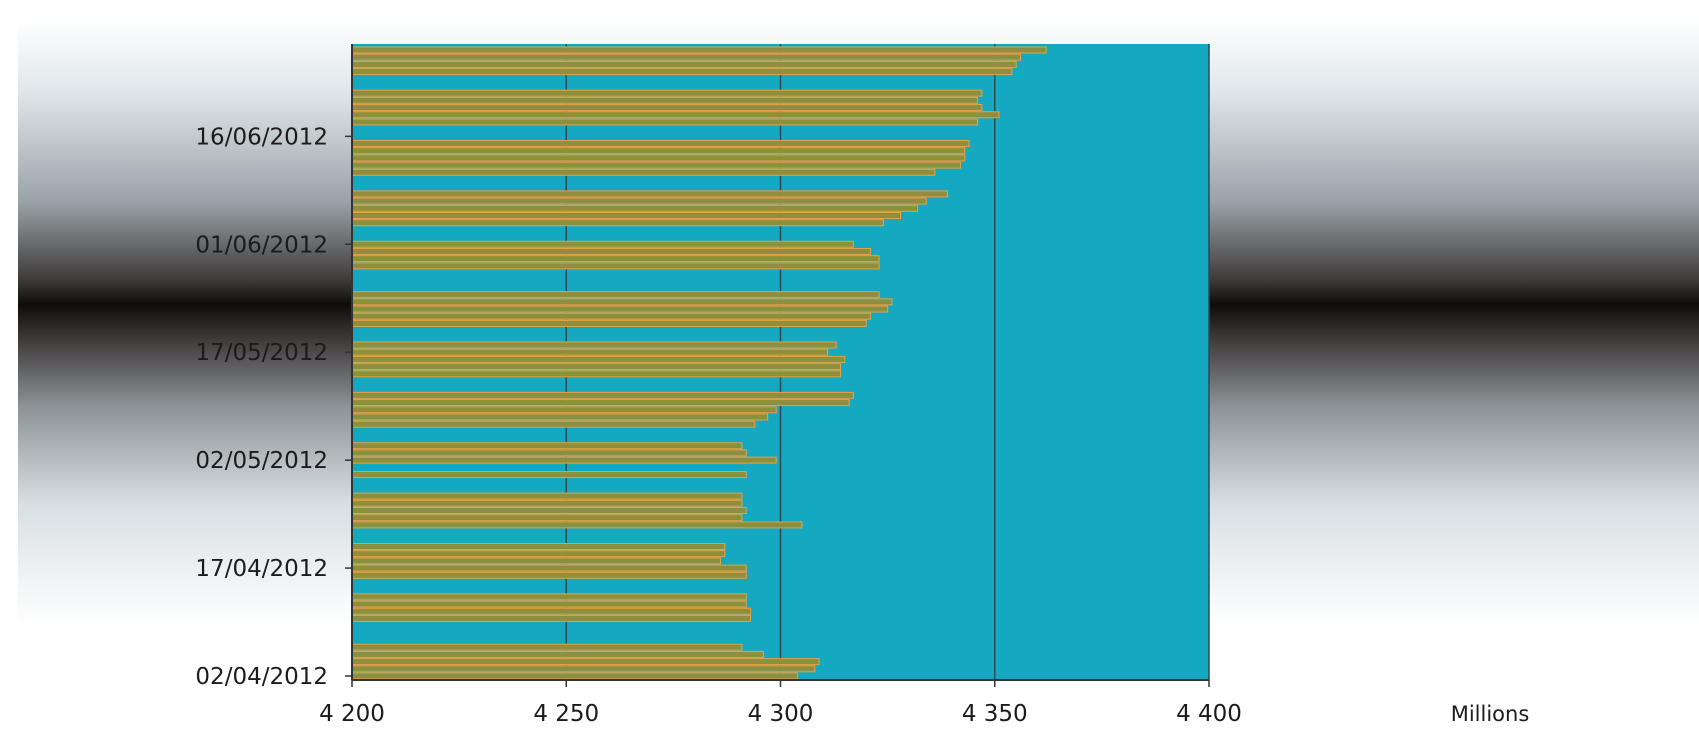 Image resolution: width=1699 pixels, height=730 pixels. Describe the element at coordinates (261, 461) in the screenshot. I see `y-tick-label: 02/05/2012` at that location.